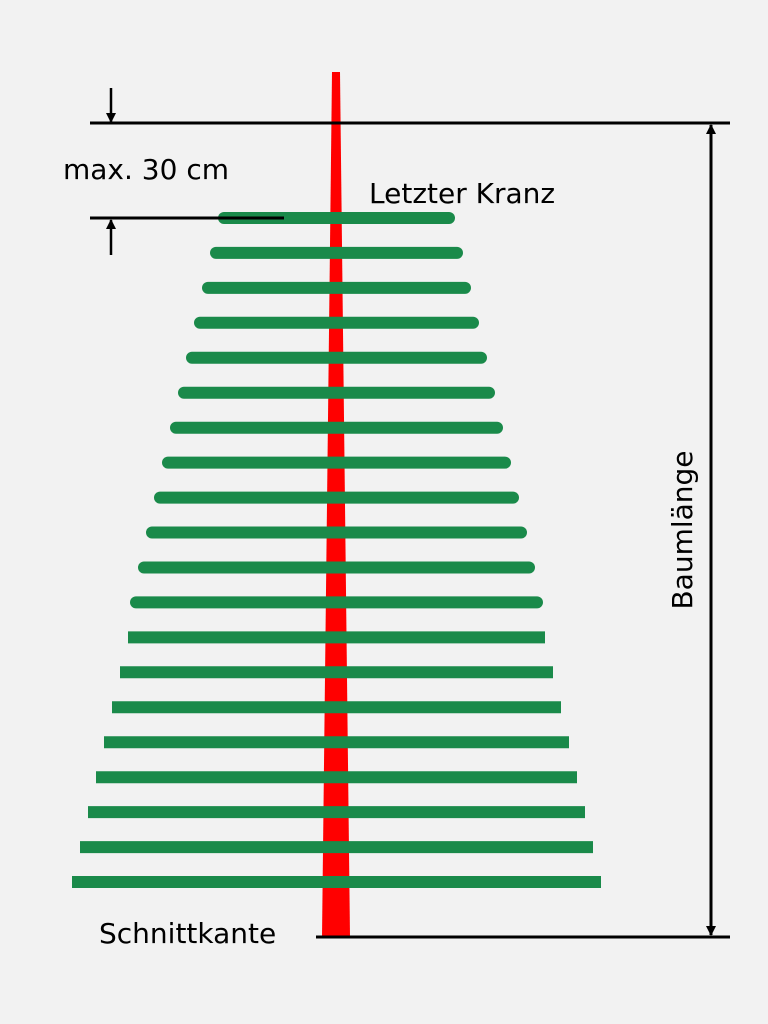  What do you see at coordinates (146, 169) in the screenshot?
I see `max-gap-label: max. 30 cm` at bounding box center [146, 169].